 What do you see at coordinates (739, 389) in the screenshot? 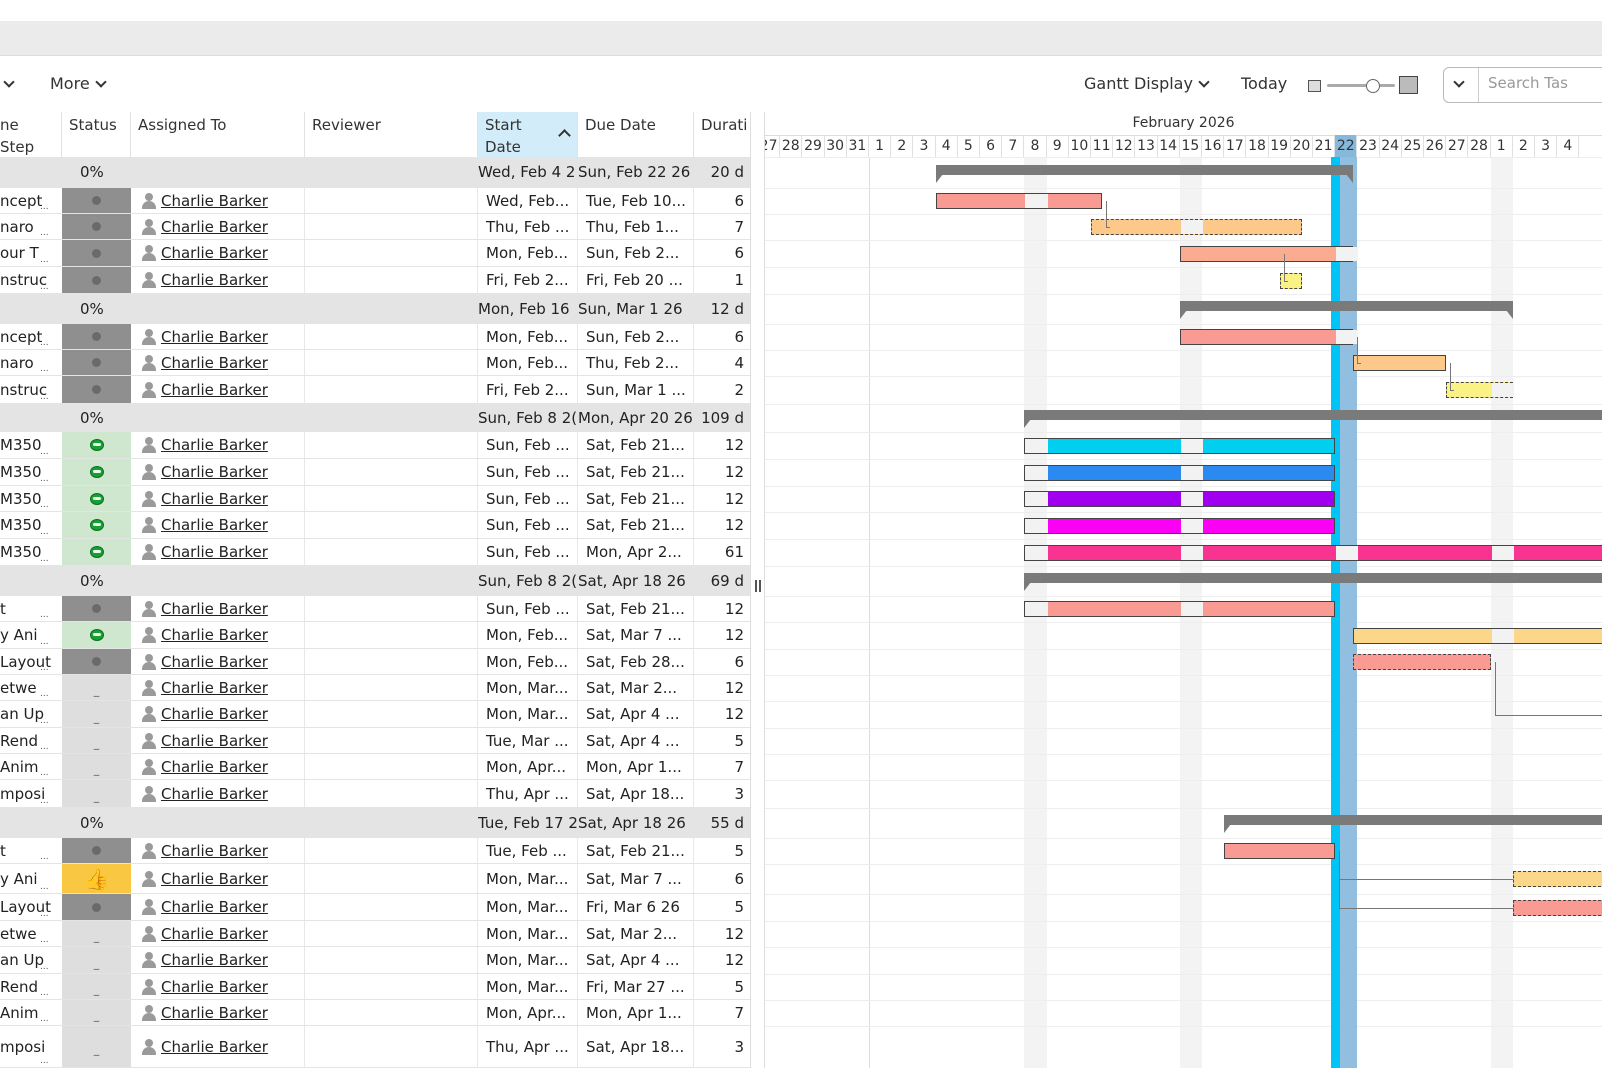
I see `duration-cell: 2` at bounding box center [739, 389].